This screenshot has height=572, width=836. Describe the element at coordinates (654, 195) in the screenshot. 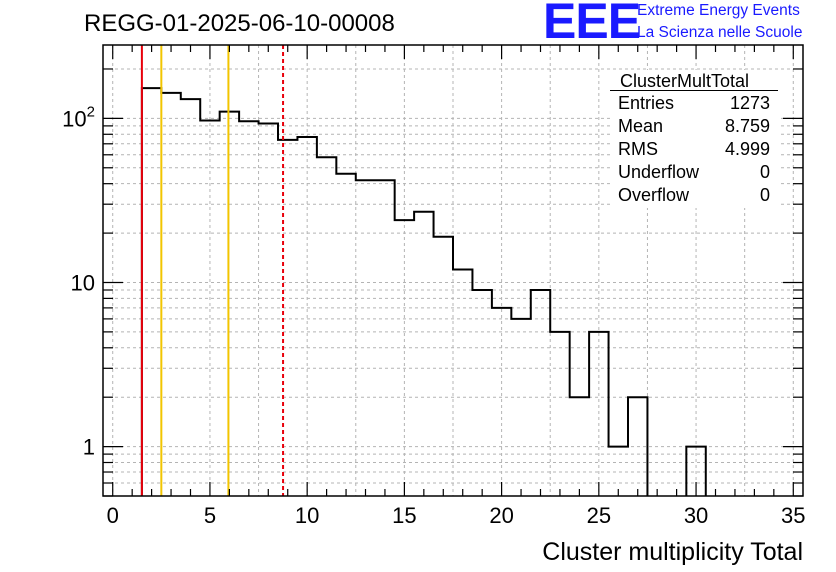

I see `stats-label: Overflow` at that location.